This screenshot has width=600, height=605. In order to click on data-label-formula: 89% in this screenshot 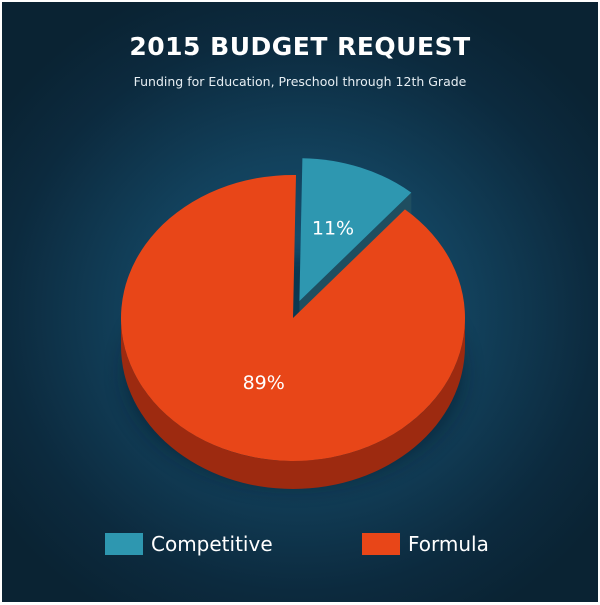, I will do `click(264, 383)`.